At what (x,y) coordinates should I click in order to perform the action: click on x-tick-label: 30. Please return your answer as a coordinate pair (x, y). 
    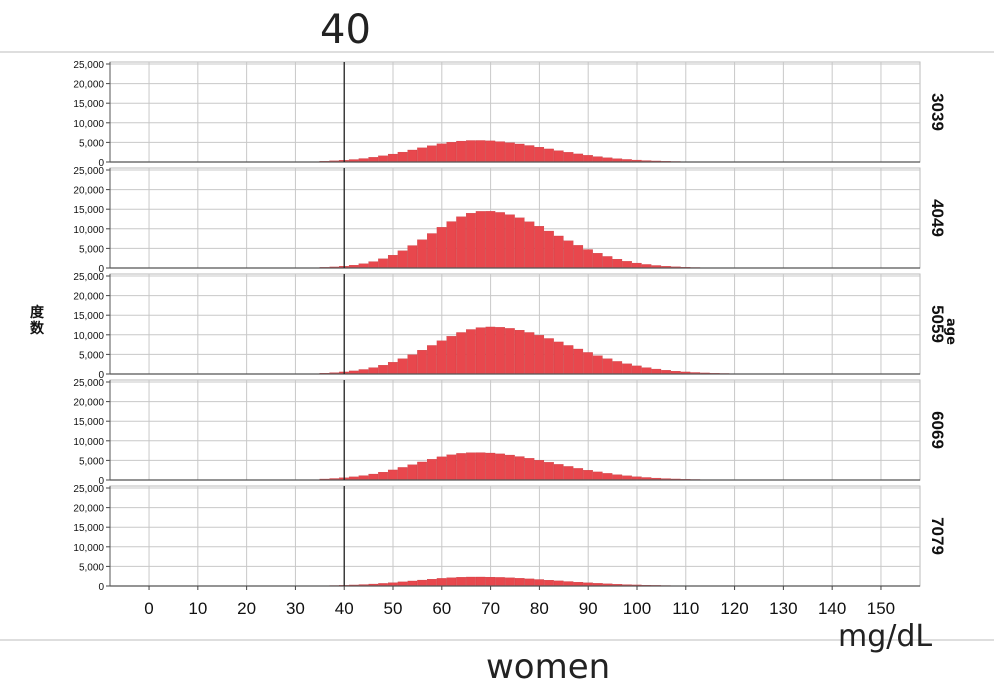
    Looking at the image, I should click on (295, 608).